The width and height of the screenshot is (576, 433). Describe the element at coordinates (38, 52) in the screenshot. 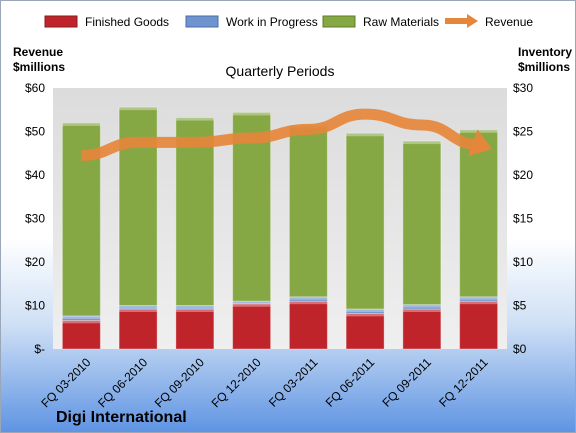

I see `left-axis-title-line1: Revenue` at that location.